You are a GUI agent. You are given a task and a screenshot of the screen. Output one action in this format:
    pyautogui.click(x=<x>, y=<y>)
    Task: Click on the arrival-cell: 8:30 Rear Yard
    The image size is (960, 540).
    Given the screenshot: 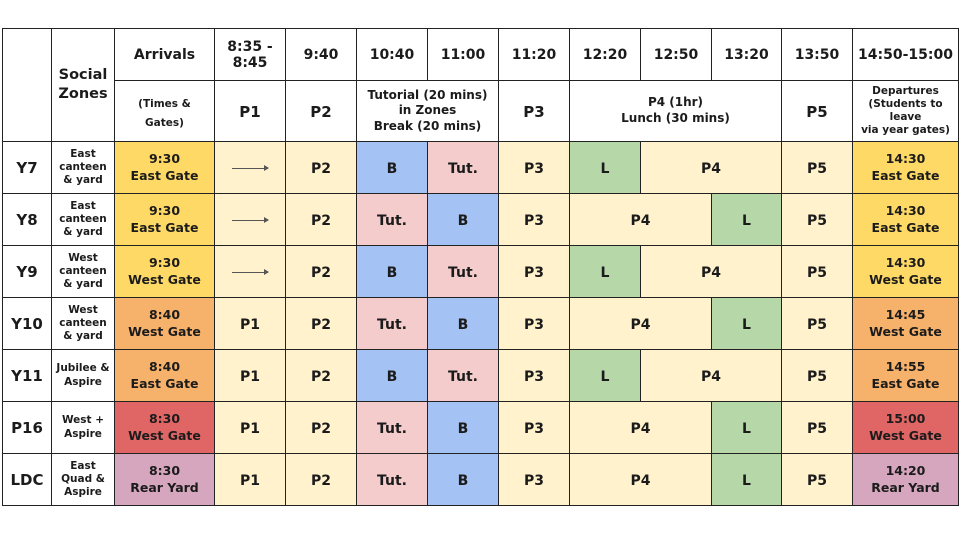 What is the action you would take?
    pyautogui.click(x=164, y=479)
    